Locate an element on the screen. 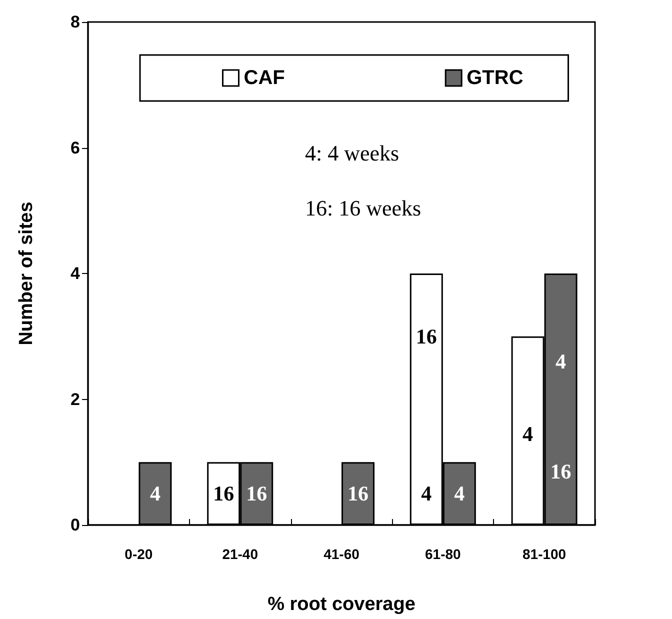 The image size is (672, 619). y-tick-label: 2 is located at coordinates (75, 399).